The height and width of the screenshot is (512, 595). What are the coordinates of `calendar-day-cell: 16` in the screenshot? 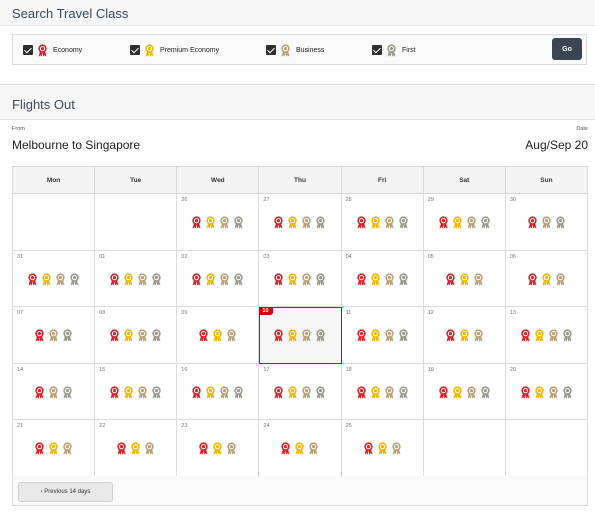 It's located at (218, 391).